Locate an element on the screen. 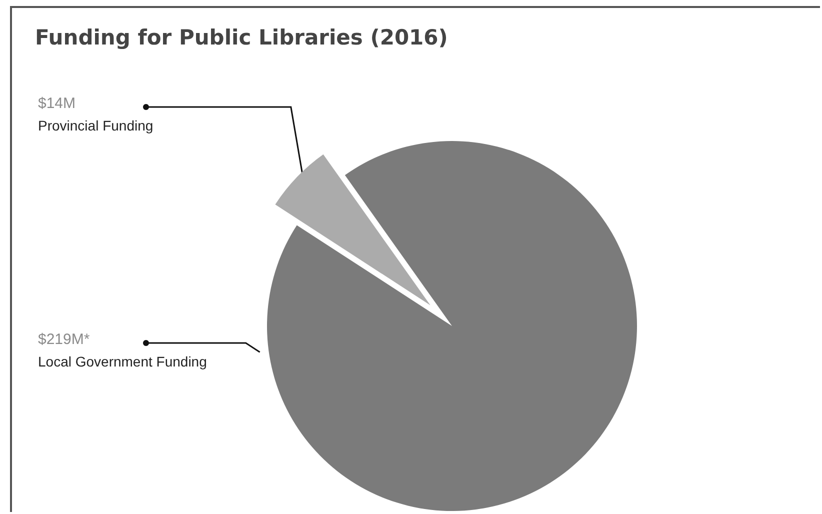 This screenshot has width=822, height=514. slice-label: Provincial Funding is located at coordinates (96, 126).